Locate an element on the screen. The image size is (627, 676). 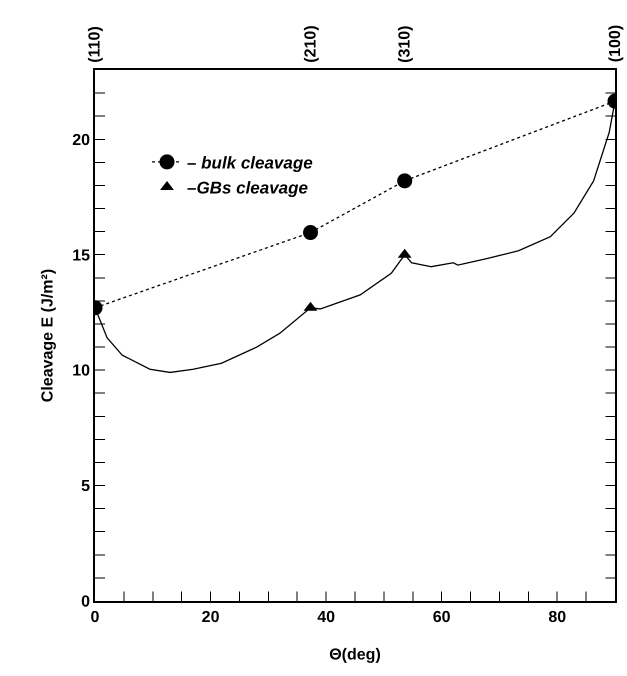
y-tick-label: 0 is located at coordinates (85, 602).